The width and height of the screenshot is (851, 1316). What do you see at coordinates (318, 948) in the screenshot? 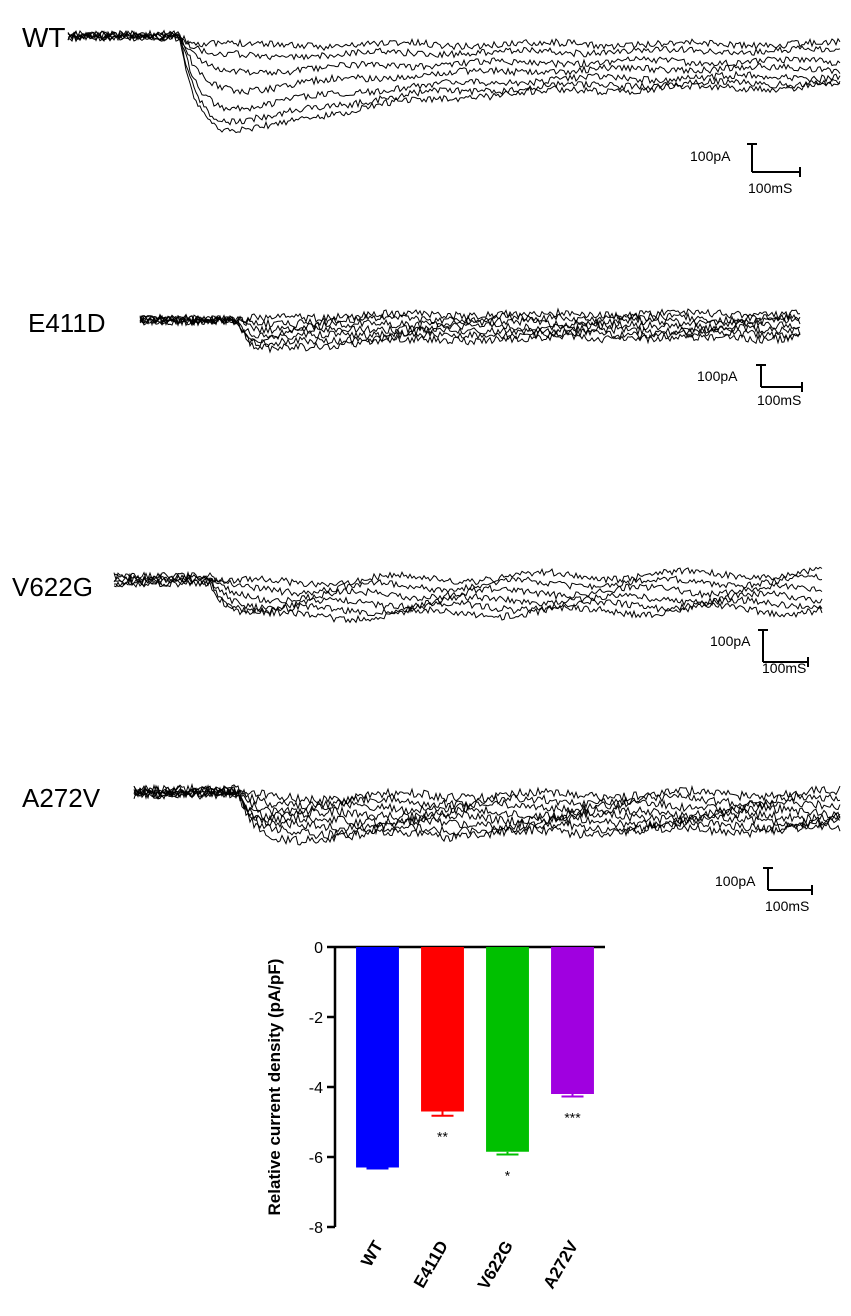
I see `y-tick-label: 0` at bounding box center [318, 948].